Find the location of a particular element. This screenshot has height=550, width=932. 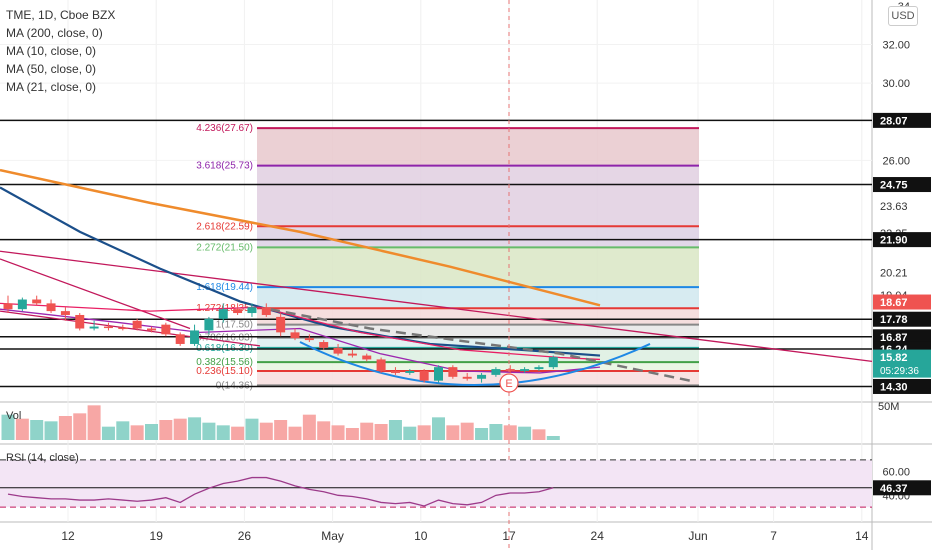

price-level-label-8: 17.78 is located at coordinates (894, 320).